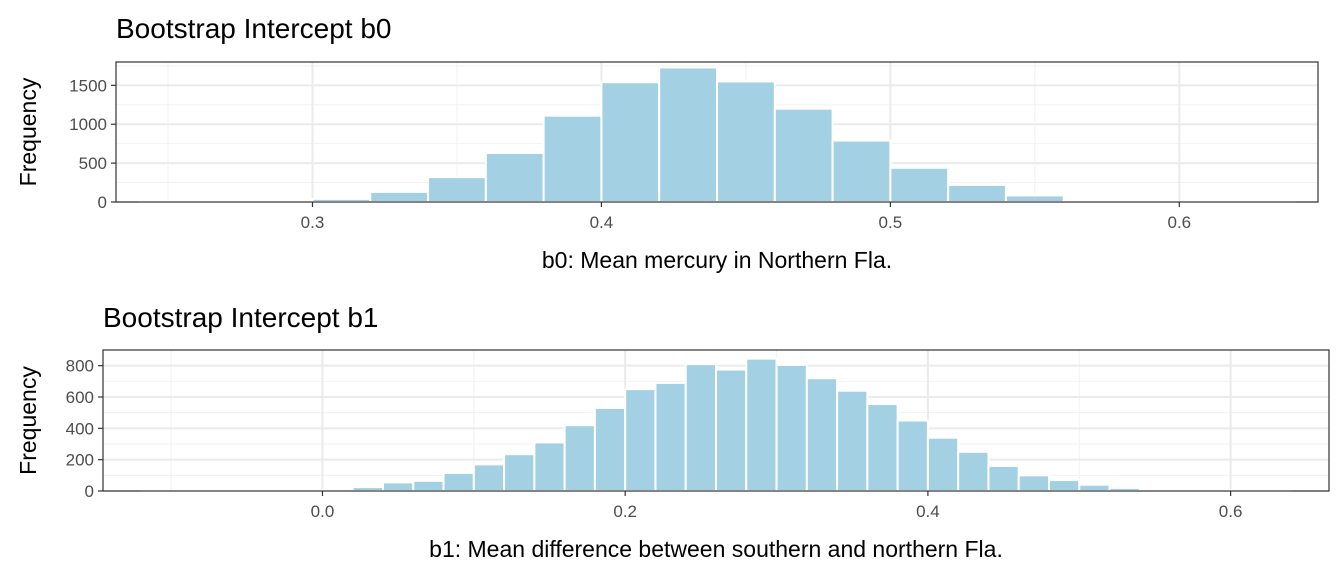 This screenshot has width=1344, height=581. Describe the element at coordinates (254, 28) in the screenshot. I see `chart-title: Bootstrap Intercept b0` at that location.